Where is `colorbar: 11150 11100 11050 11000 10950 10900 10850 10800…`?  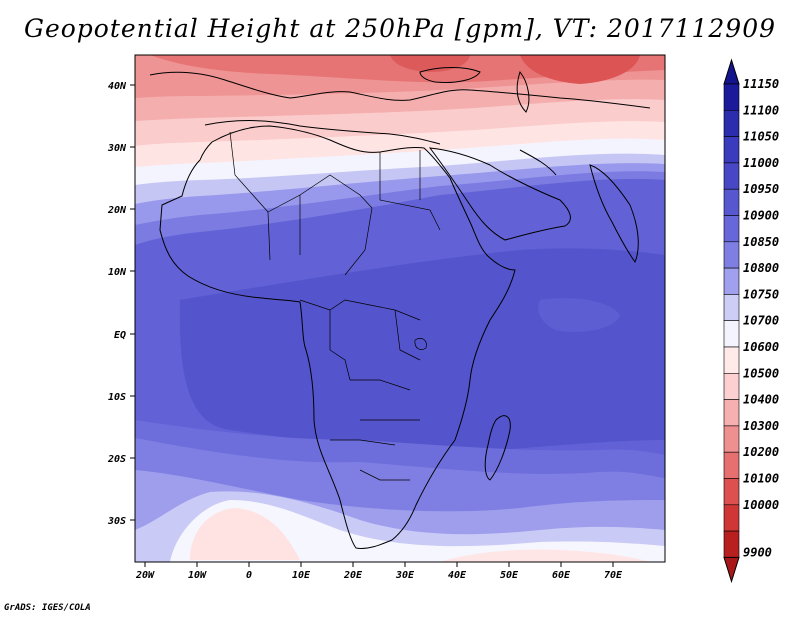
colorbar: 11150 11100 11050 11000 10950 10900 10850 10800… is located at coordinates (751, 321).